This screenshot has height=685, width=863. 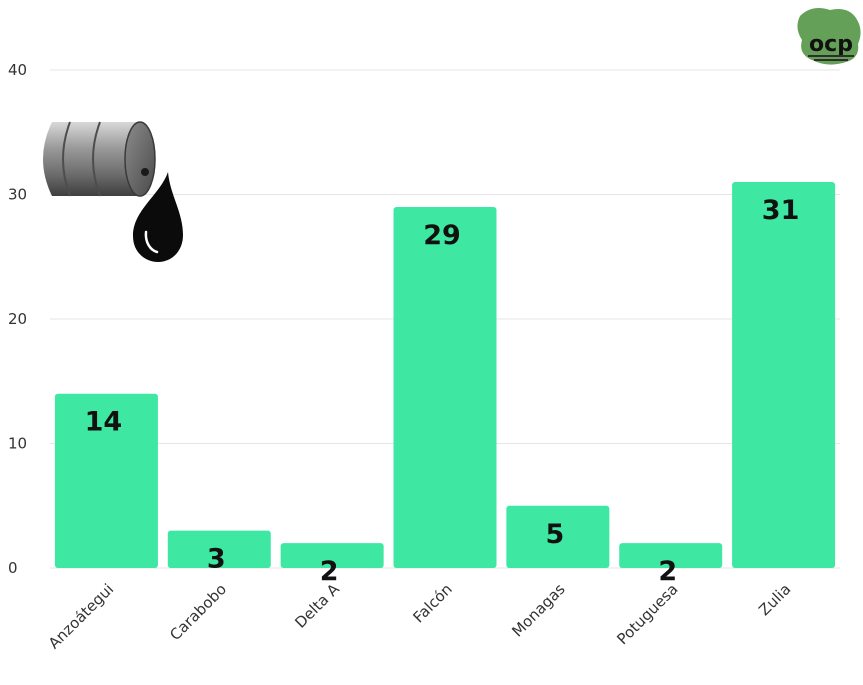 I want to click on y-tick-label: 20, so click(x=17, y=319).